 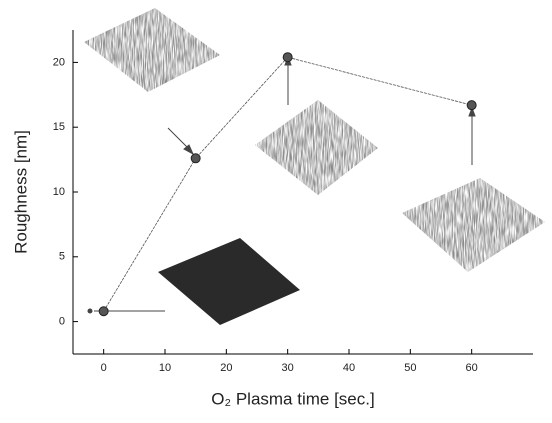 I want to click on y-tick-label: 15, so click(x=59, y=127).